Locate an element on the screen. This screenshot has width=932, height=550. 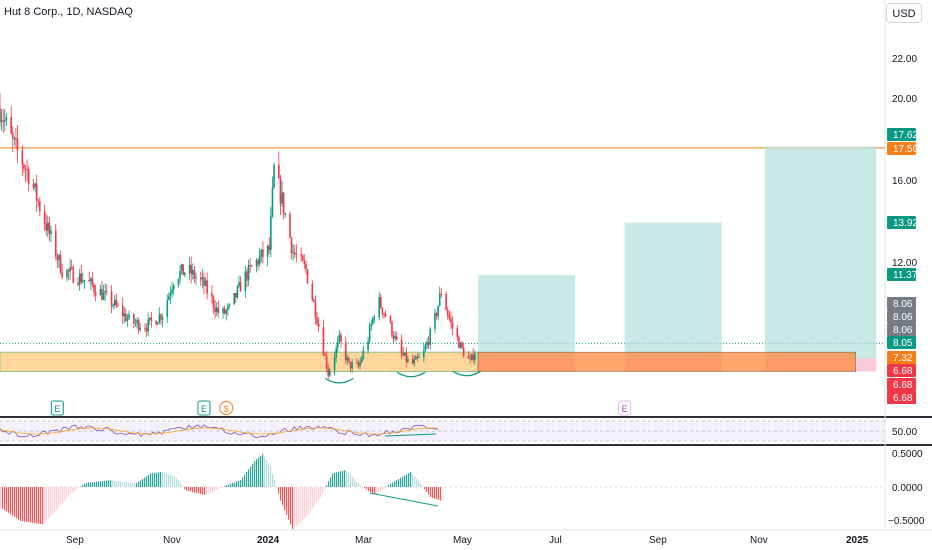
earnings-marker: E is located at coordinates (625, 408).